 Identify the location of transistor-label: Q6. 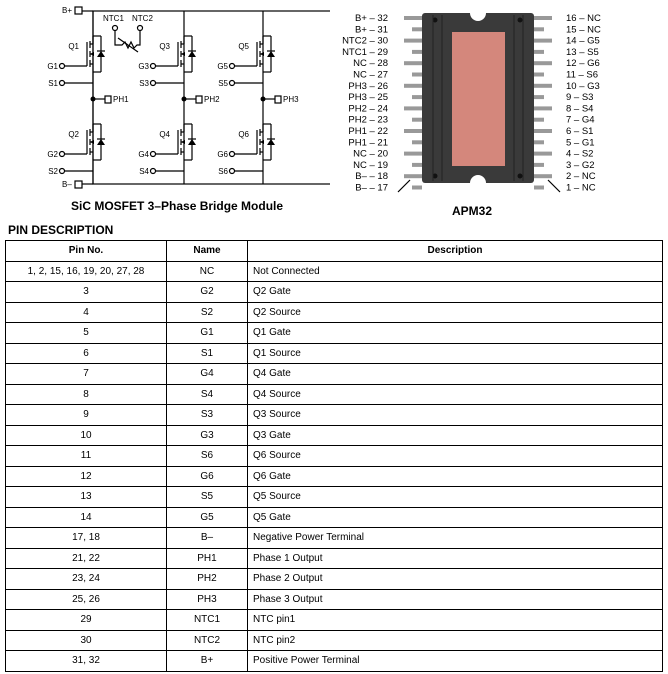
(243, 134).